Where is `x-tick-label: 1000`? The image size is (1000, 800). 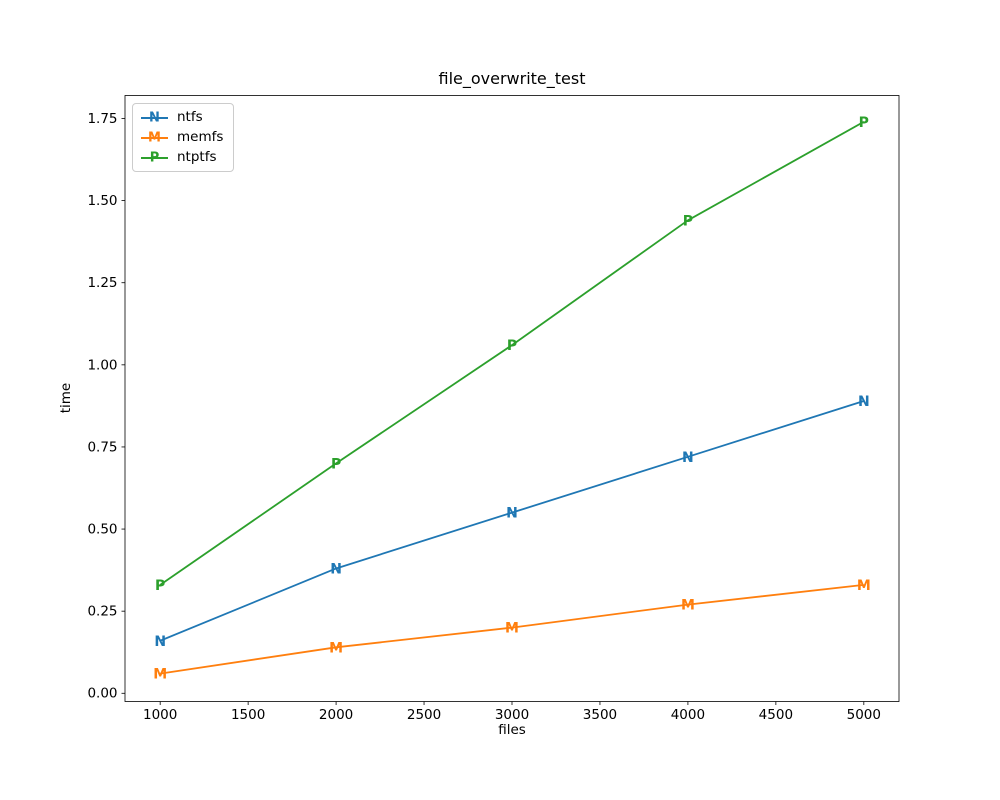
x-tick-label: 1000 is located at coordinates (160, 715).